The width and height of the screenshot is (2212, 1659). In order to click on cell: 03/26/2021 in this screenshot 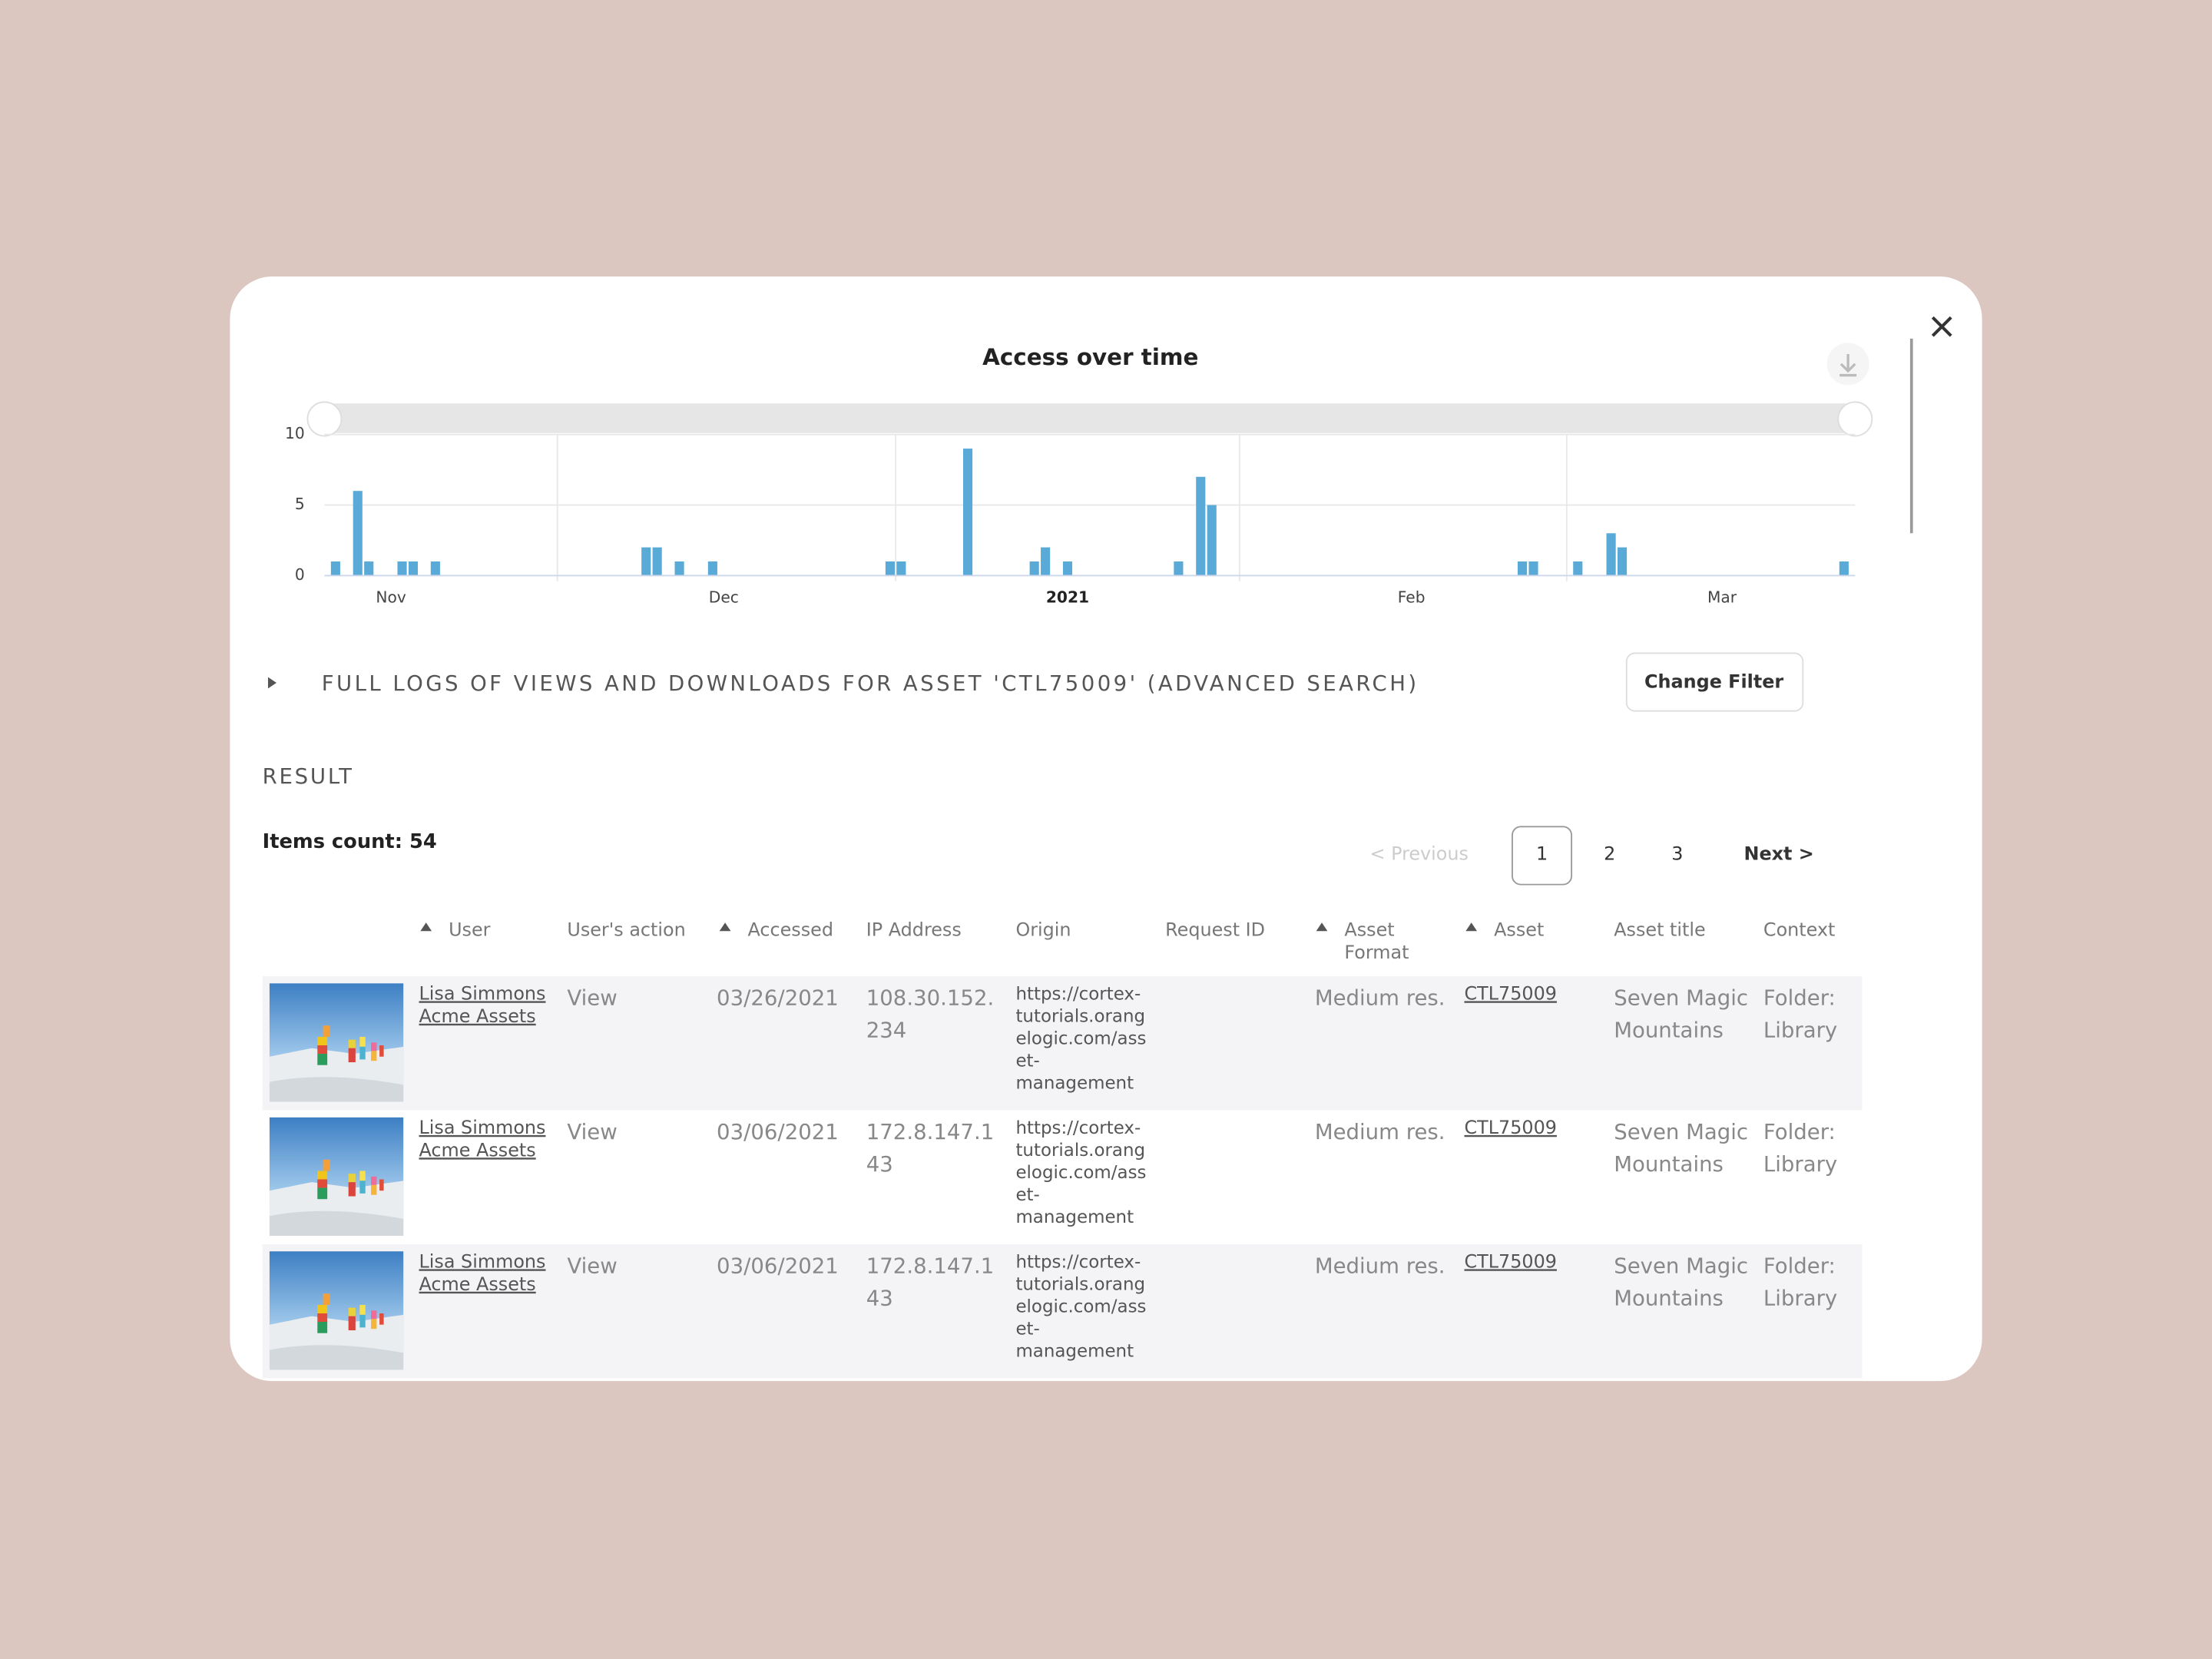, I will do `click(778, 998)`.